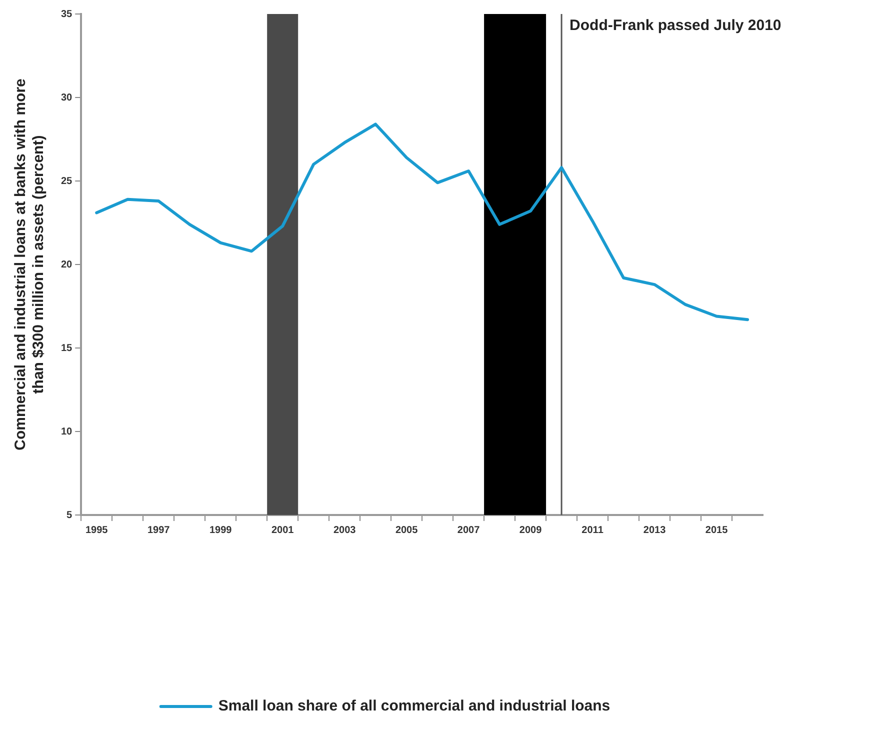  I want to click on y-tick-label: 20, so click(67, 264).